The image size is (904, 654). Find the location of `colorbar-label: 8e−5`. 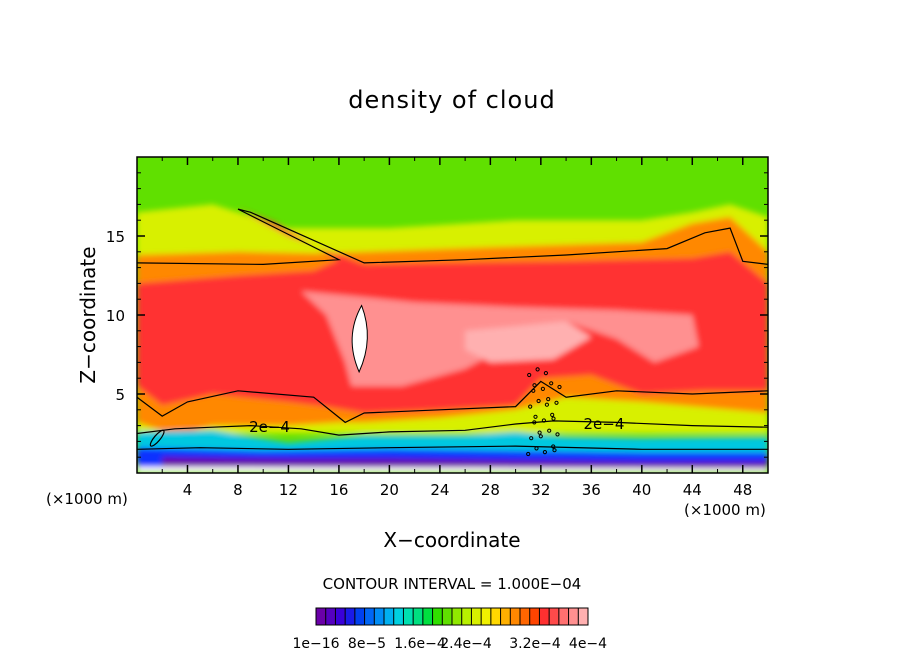

colorbar-label: 8e−5 is located at coordinates (367, 644).